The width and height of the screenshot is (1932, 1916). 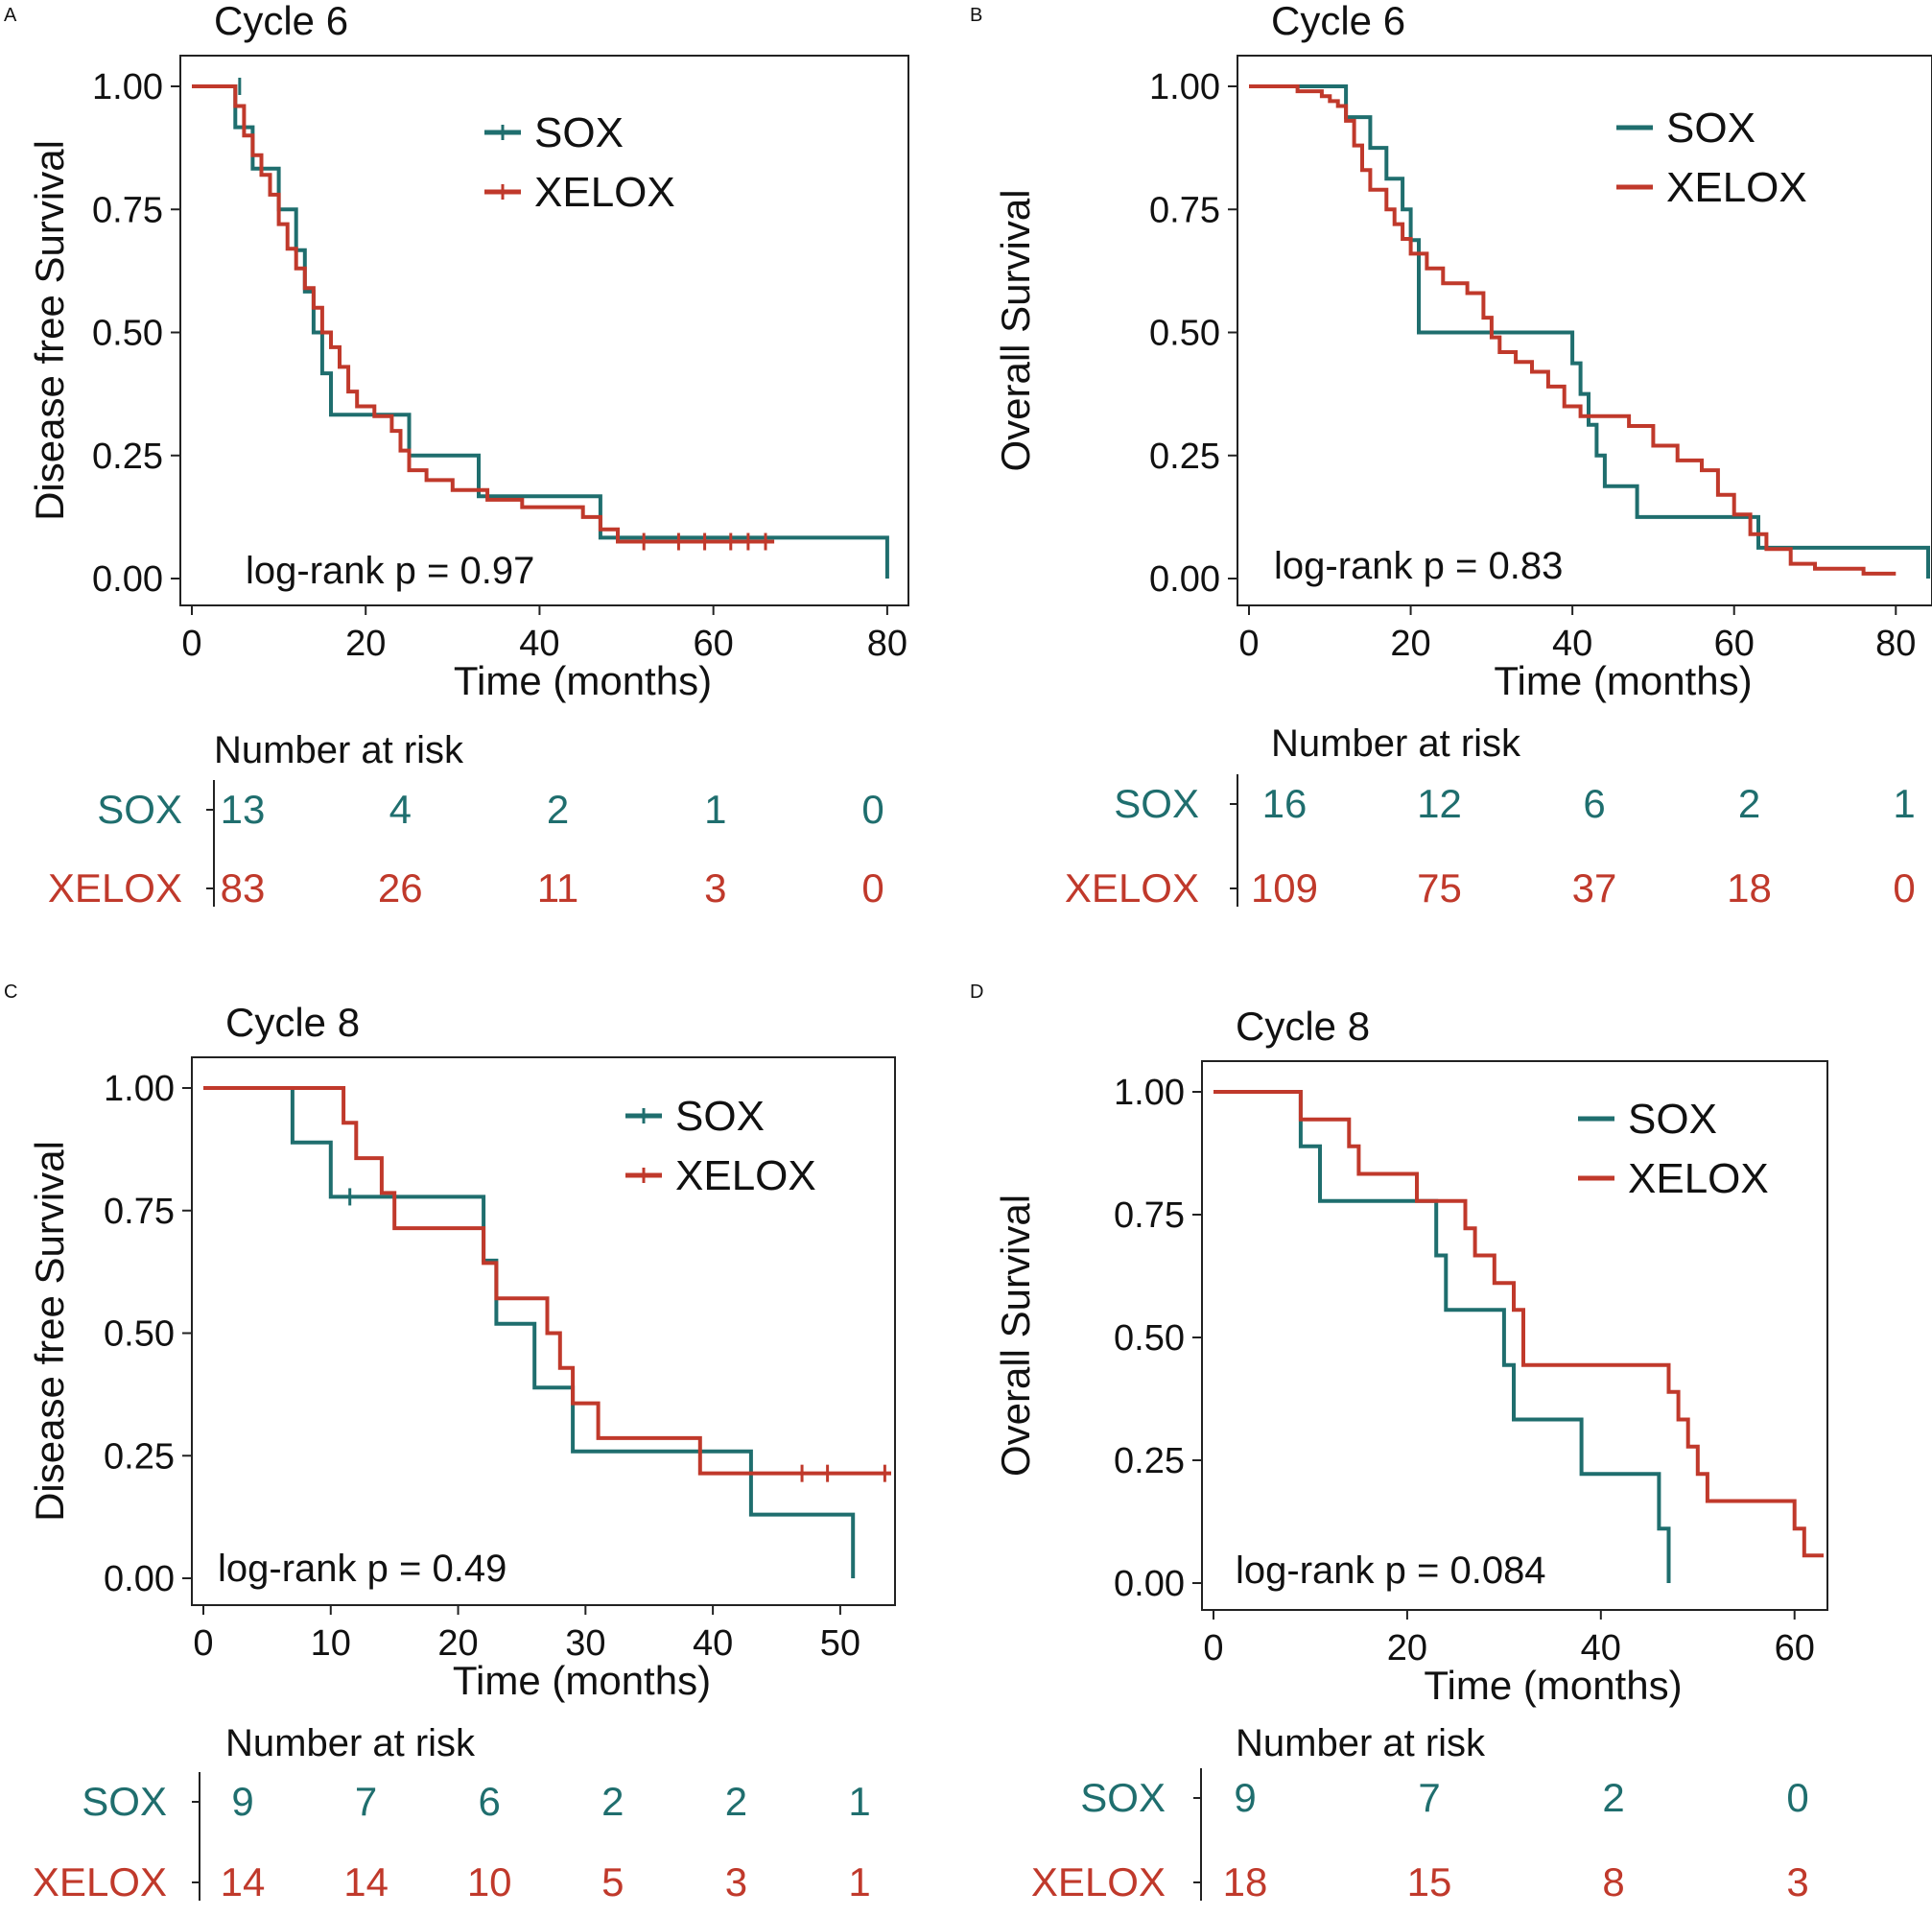 I want to click on risk-table-title: Number at risk, so click(x=1396, y=743).